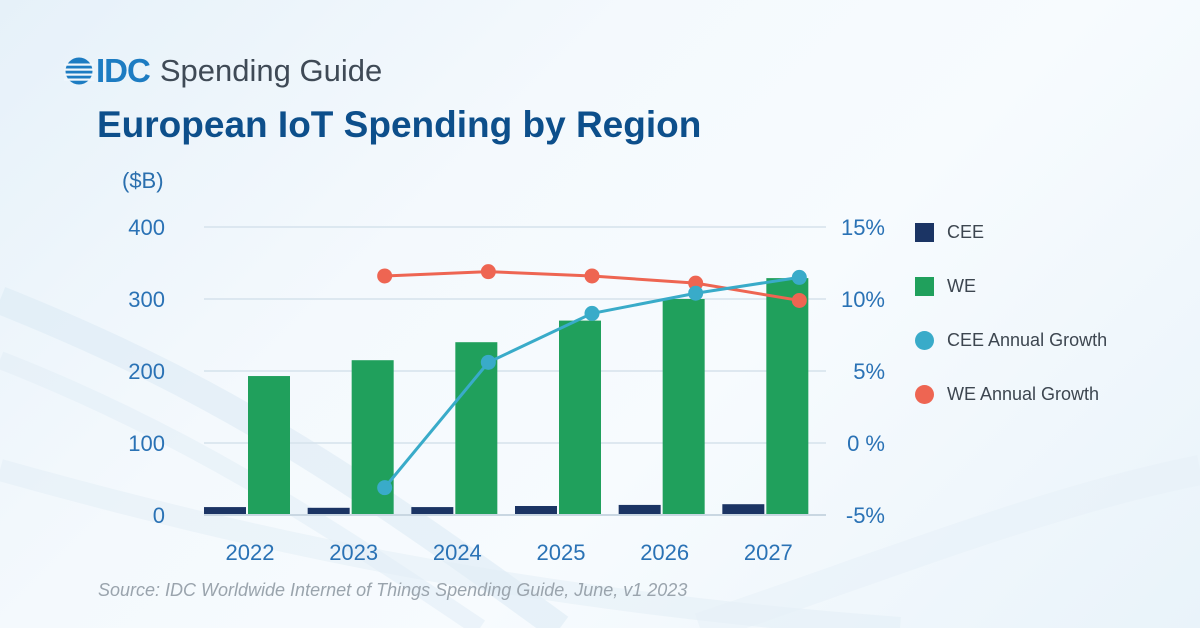 The height and width of the screenshot is (628, 1200). Describe the element at coordinates (123, 70) in the screenshot. I see `logo-brand: IDC` at that location.